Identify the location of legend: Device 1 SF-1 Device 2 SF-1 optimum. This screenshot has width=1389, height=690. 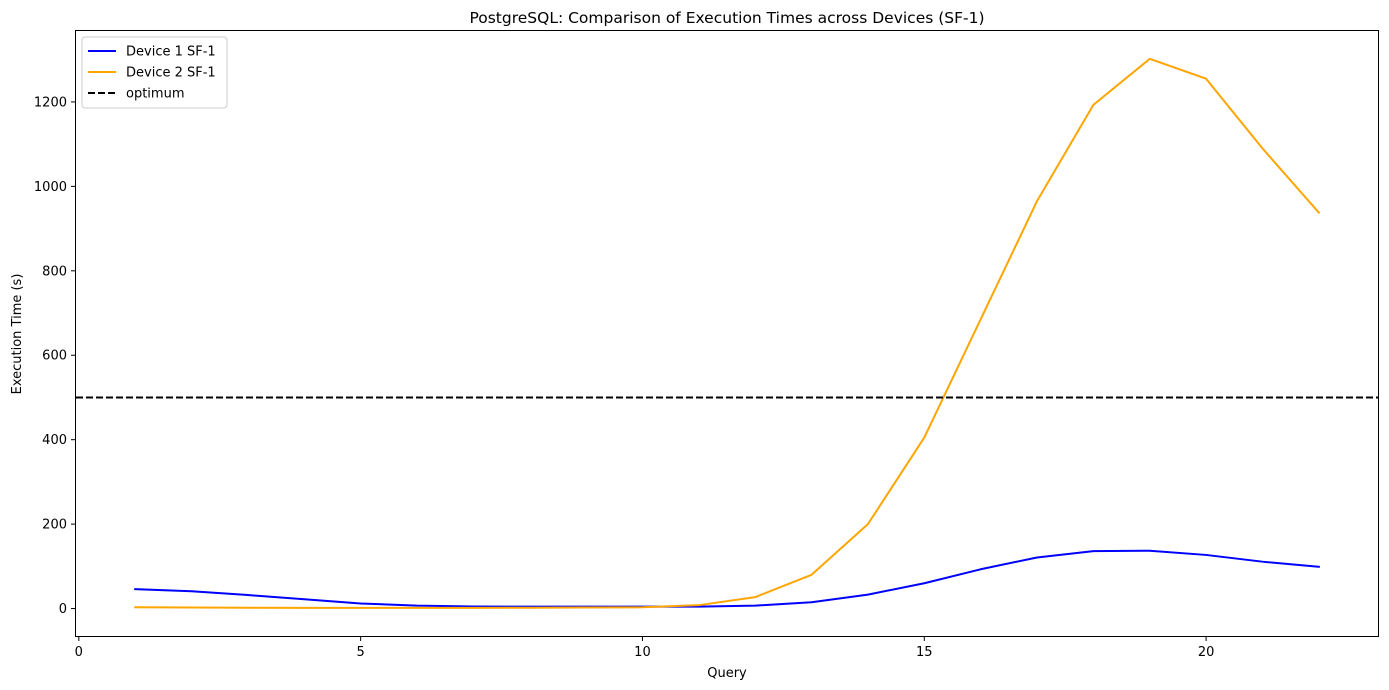
(154, 72).